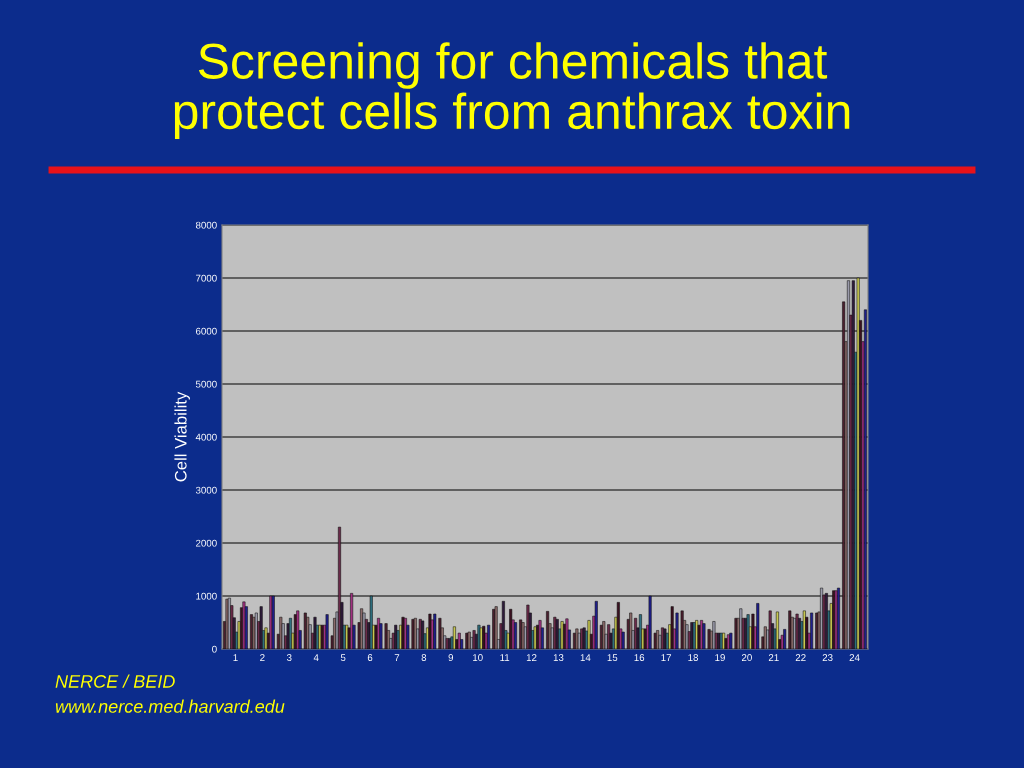  Describe the element at coordinates (343, 657) in the screenshot. I see `x-tick-label: 5` at that location.